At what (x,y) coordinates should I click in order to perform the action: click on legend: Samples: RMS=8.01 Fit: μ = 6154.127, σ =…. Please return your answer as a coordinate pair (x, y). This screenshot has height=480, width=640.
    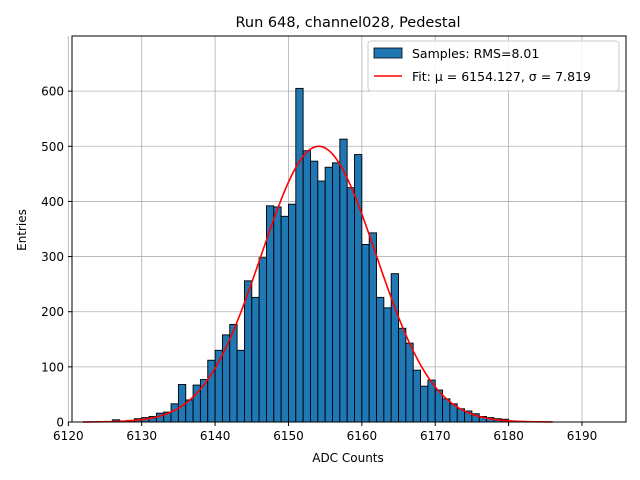
    Looking at the image, I should click on (493, 66).